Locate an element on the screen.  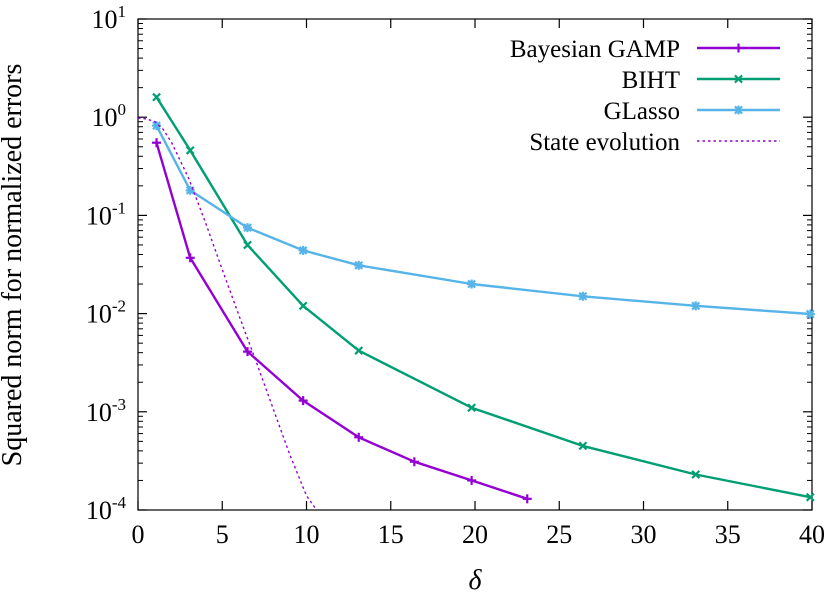
x-tick-label: 15 is located at coordinates (391, 534).